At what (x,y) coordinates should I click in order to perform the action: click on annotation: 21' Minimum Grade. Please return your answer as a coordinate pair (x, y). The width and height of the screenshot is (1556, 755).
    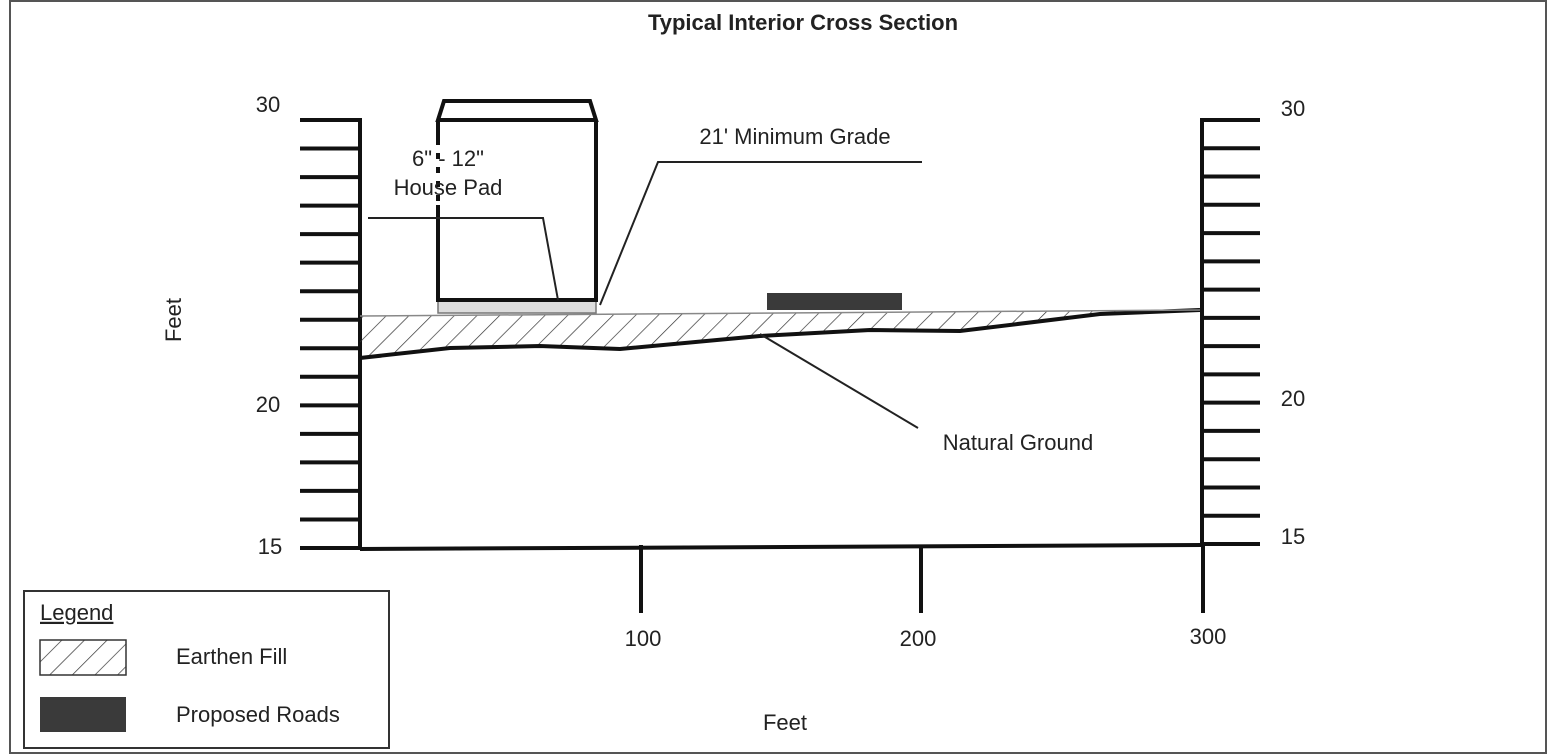
    Looking at the image, I should click on (794, 136).